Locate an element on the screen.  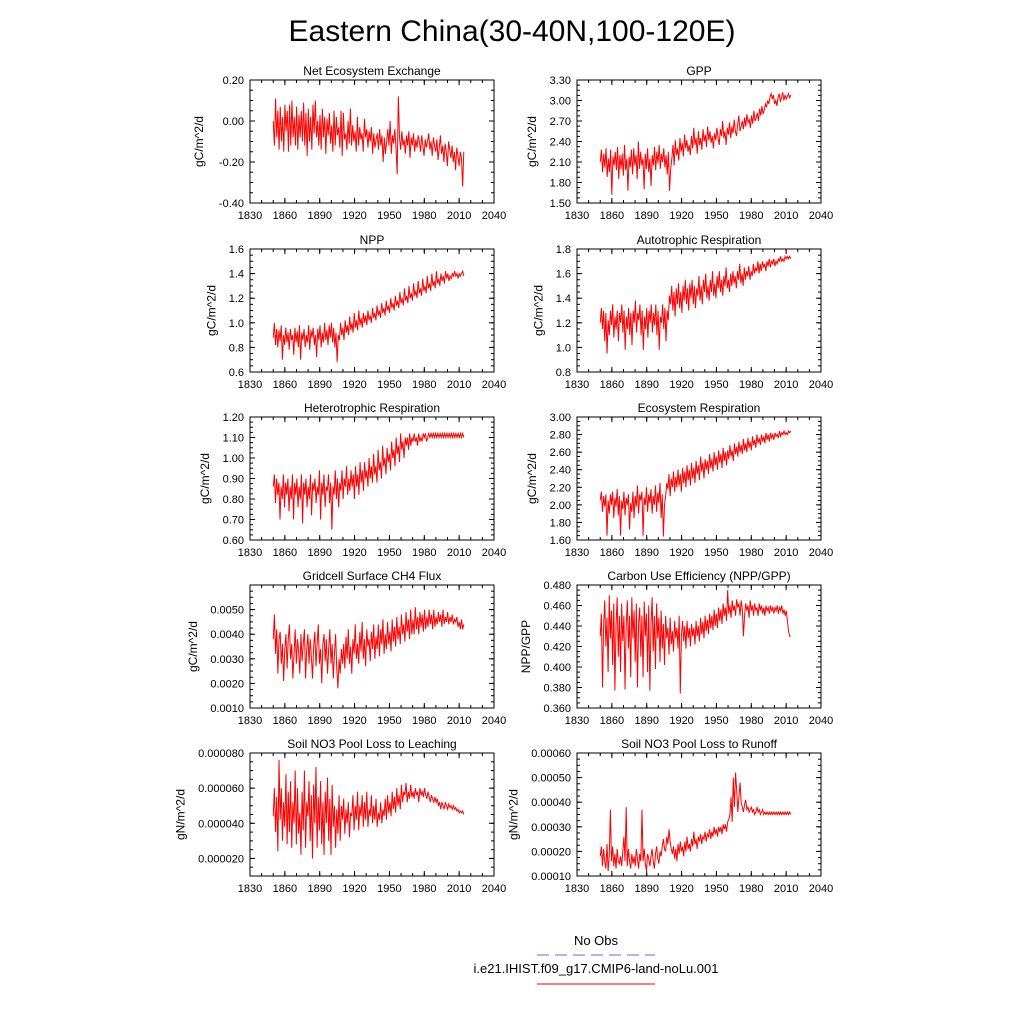
y-tick-label: 0.480 is located at coordinates (557, 586).